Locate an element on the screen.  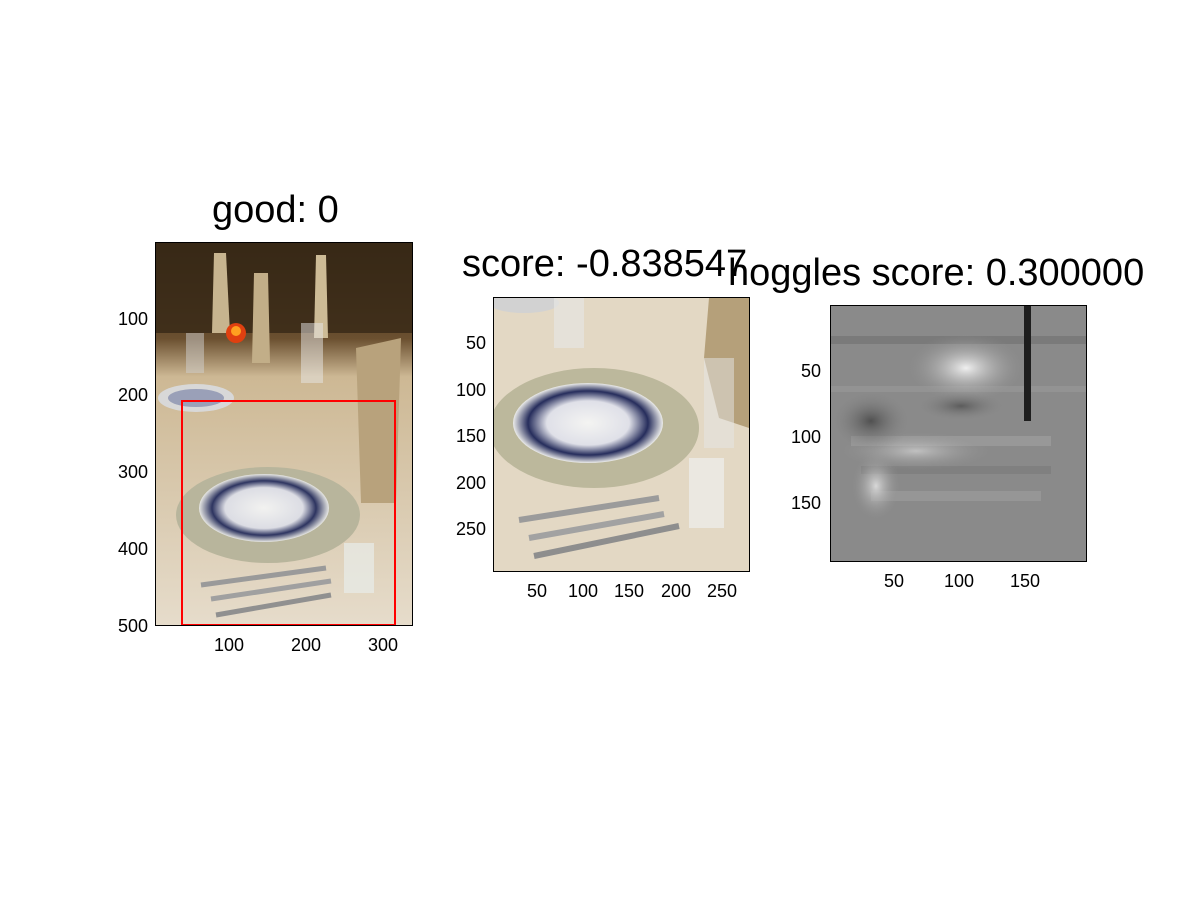
panel1-ytick: 500 is located at coordinates (132, 626).